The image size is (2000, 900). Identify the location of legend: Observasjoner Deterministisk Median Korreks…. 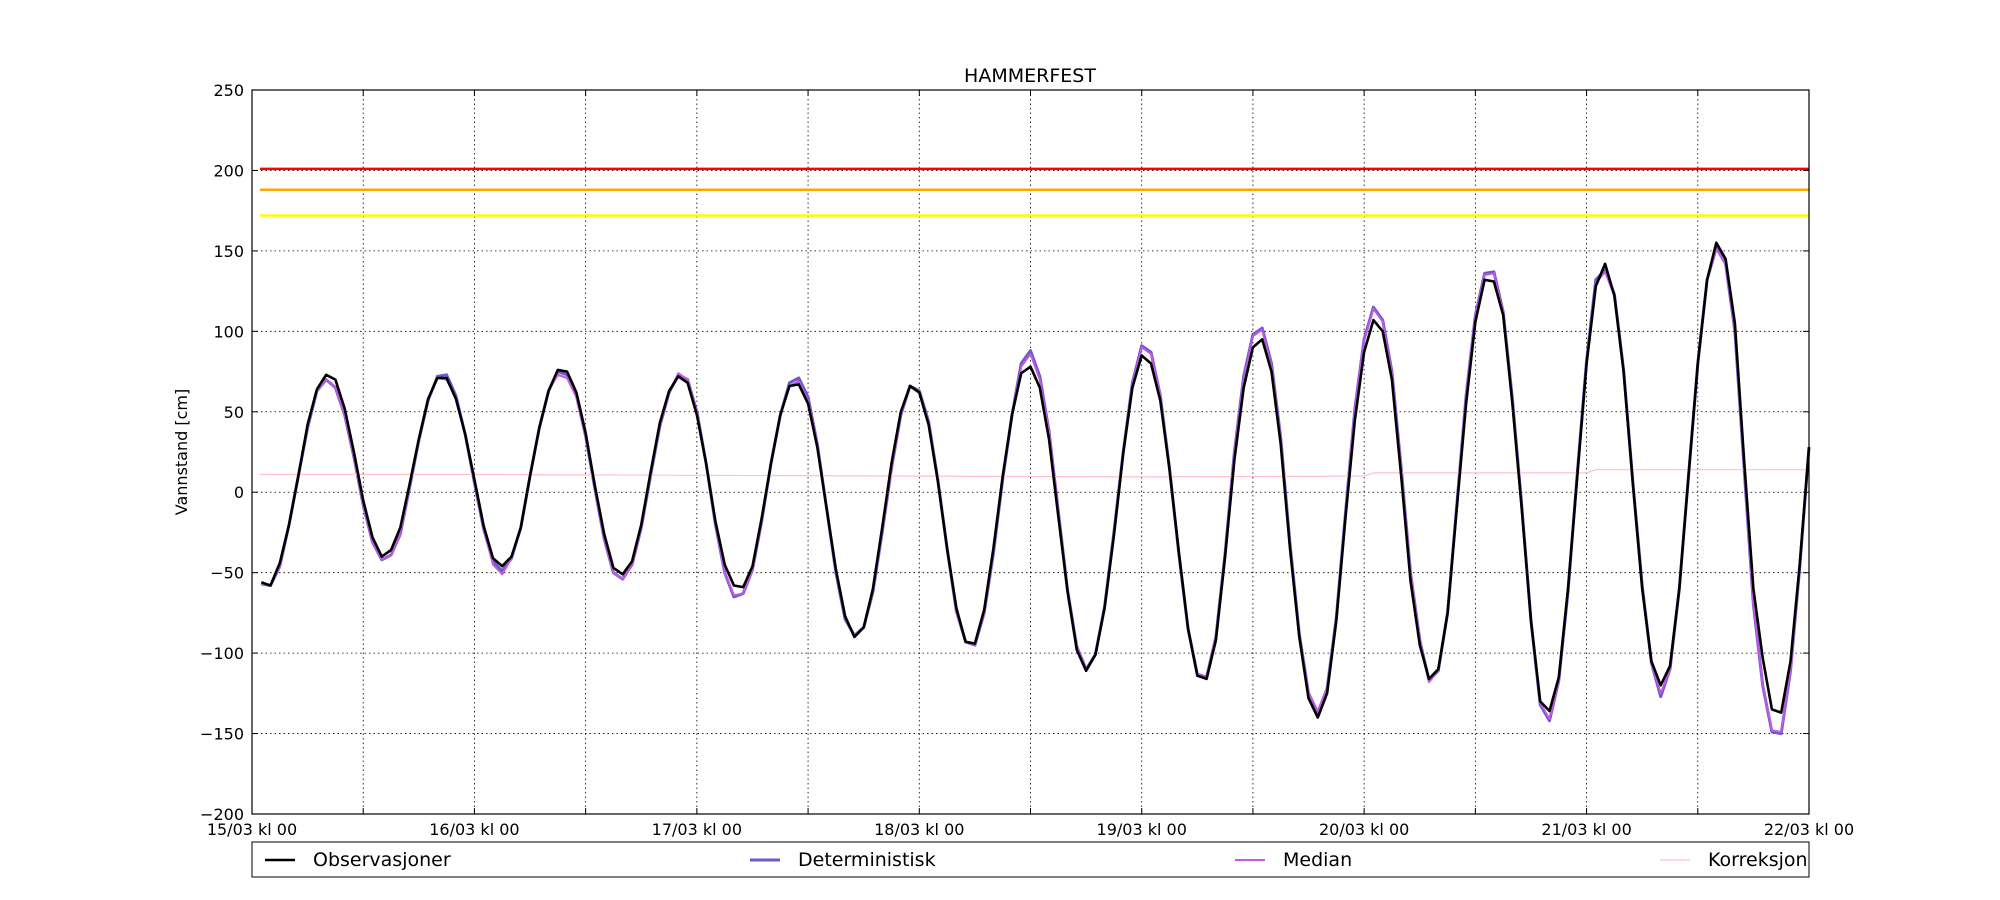
(1036, 860).